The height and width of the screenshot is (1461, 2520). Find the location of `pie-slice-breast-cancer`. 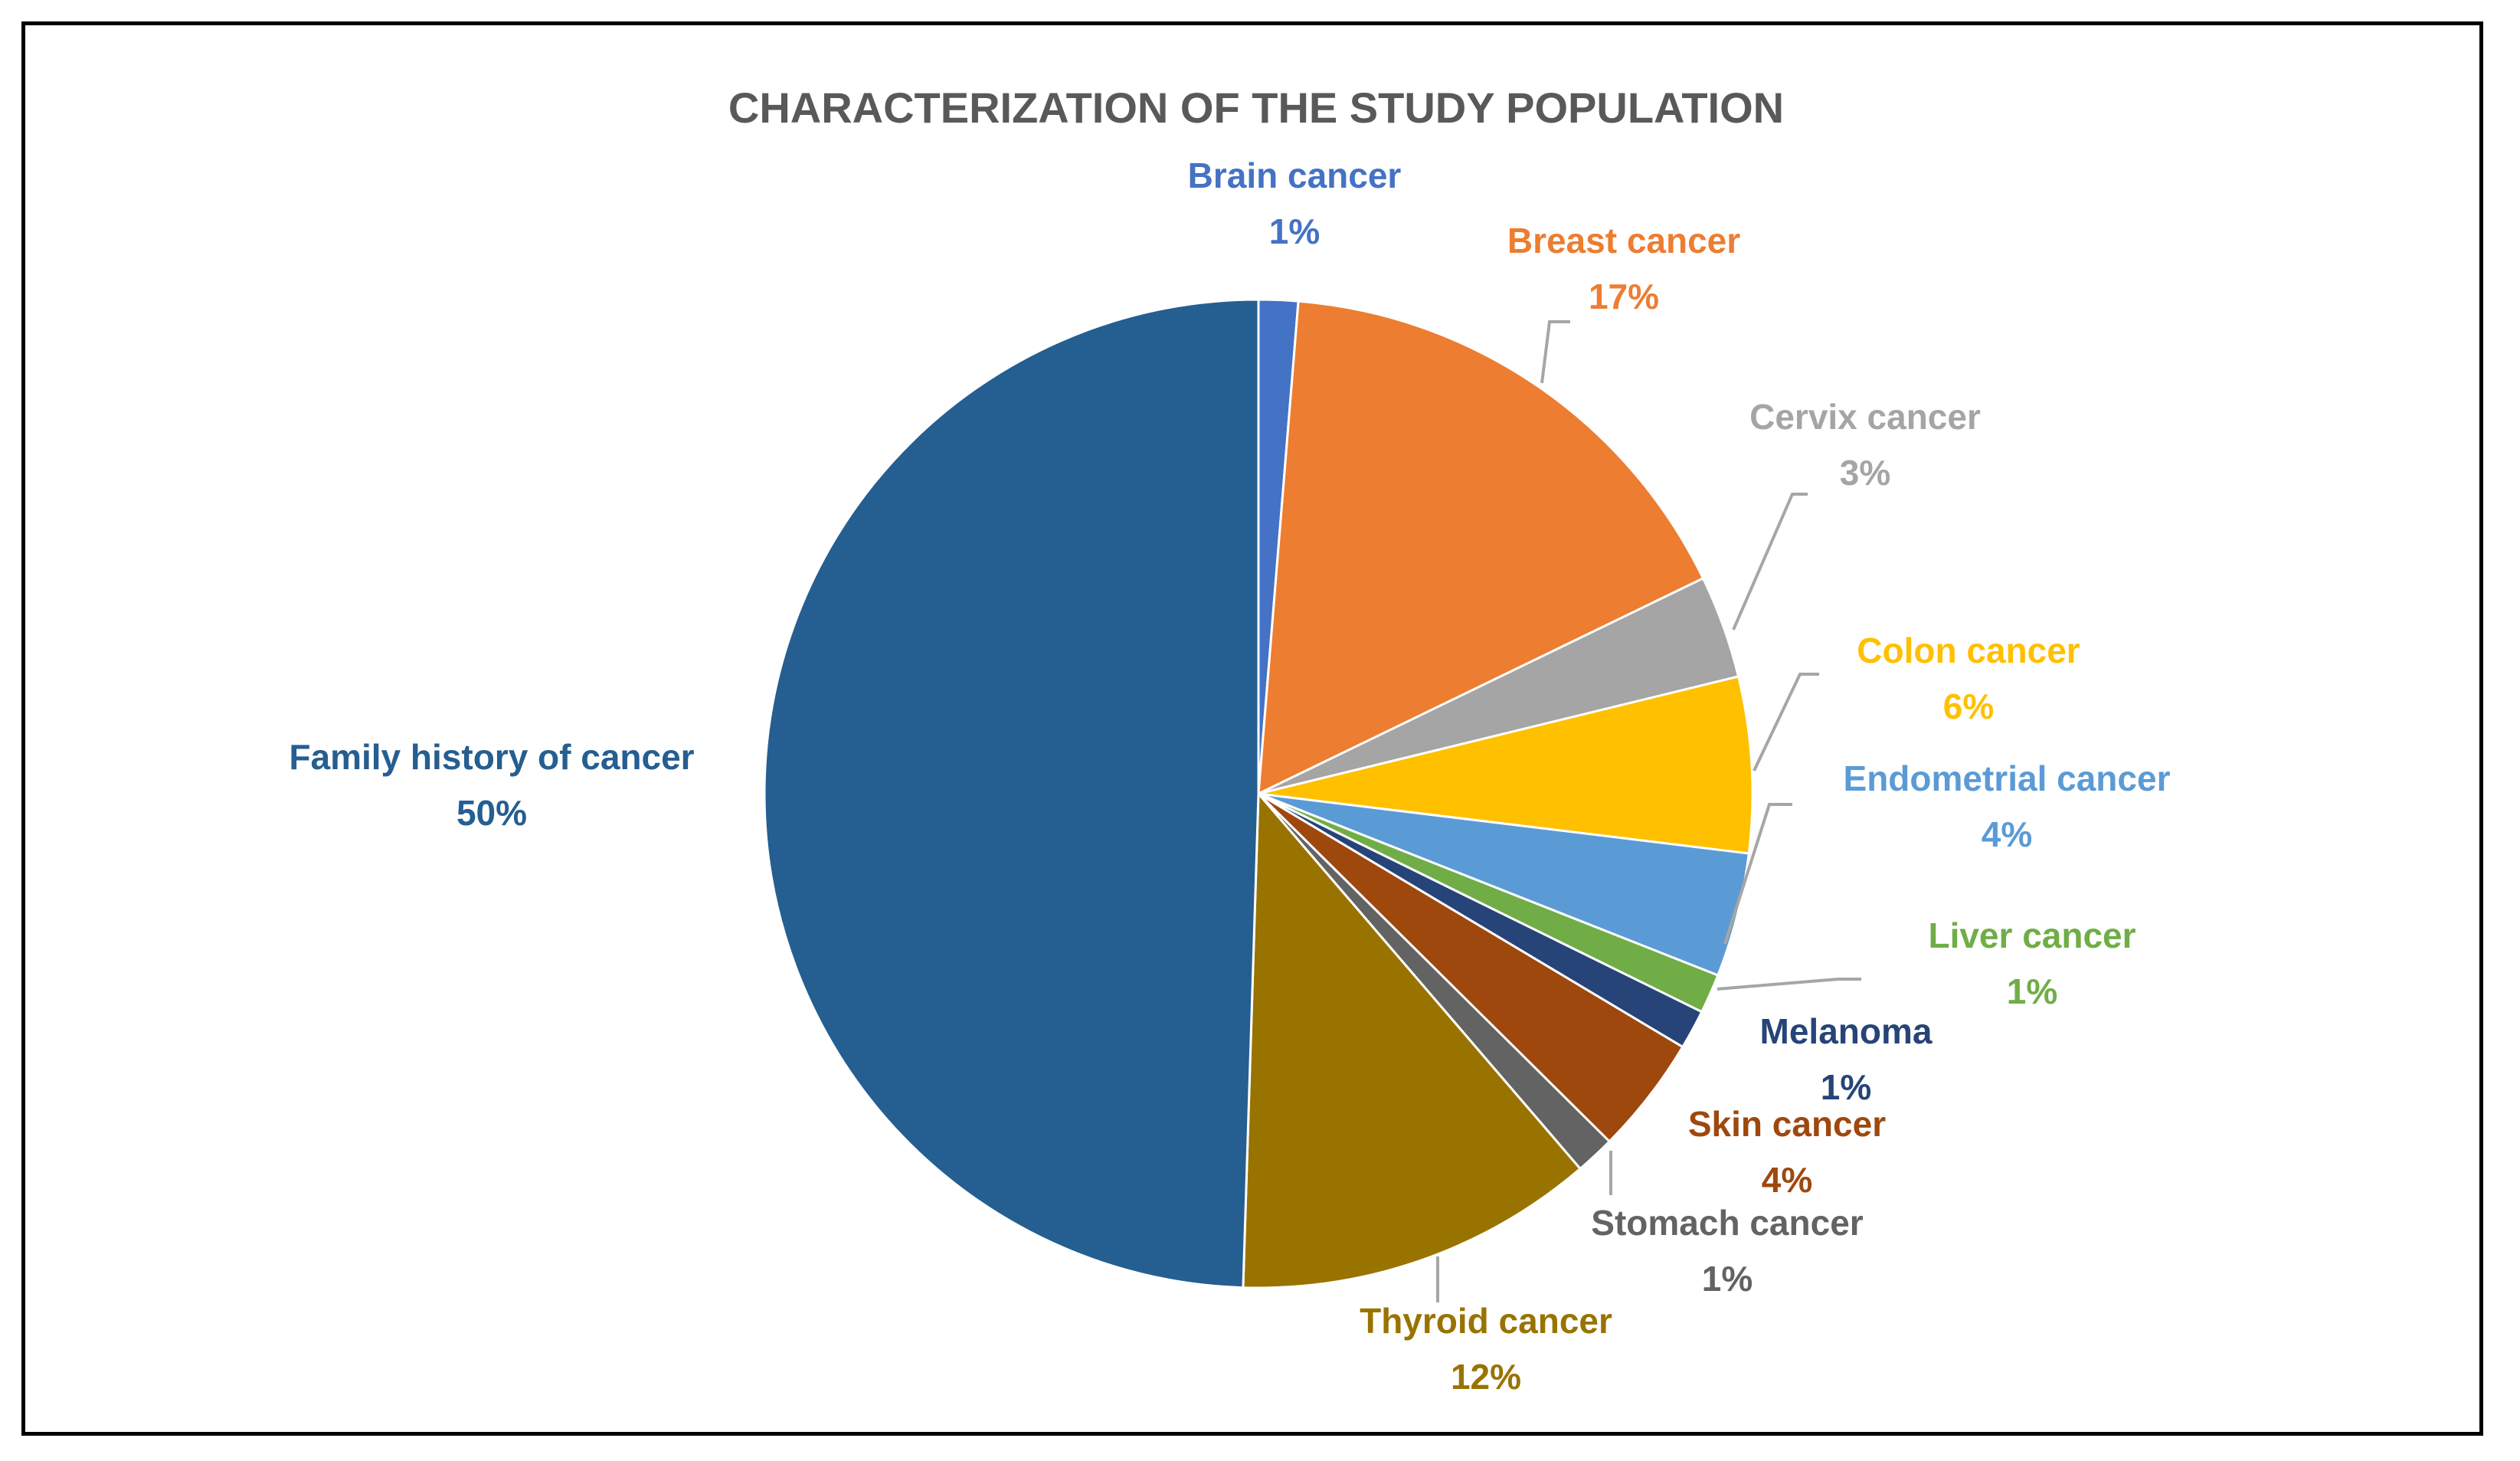

pie-slice-breast-cancer is located at coordinates (1481, 548).